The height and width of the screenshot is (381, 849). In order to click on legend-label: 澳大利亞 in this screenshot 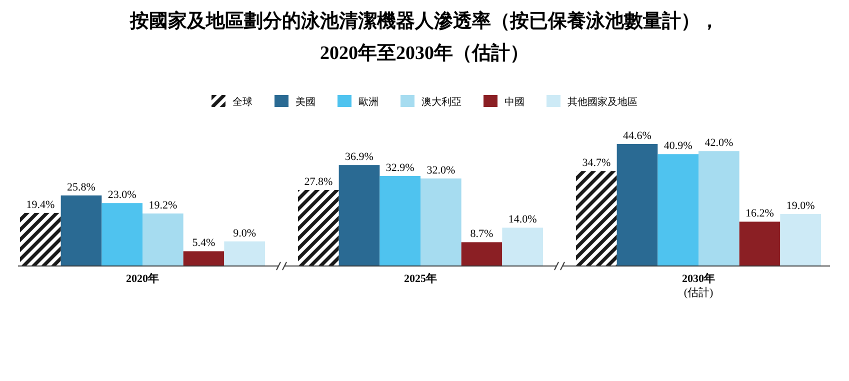, I will do `click(442, 102)`.